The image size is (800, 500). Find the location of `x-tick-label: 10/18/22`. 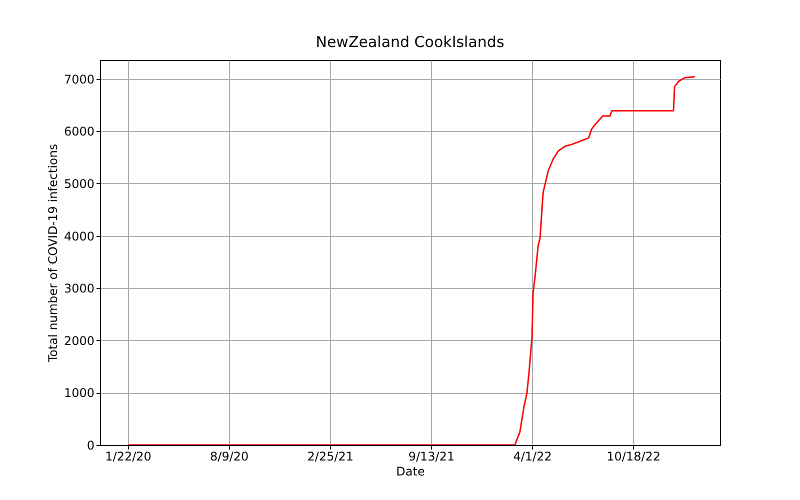

x-tick-label: 10/18/22 is located at coordinates (633, 457).